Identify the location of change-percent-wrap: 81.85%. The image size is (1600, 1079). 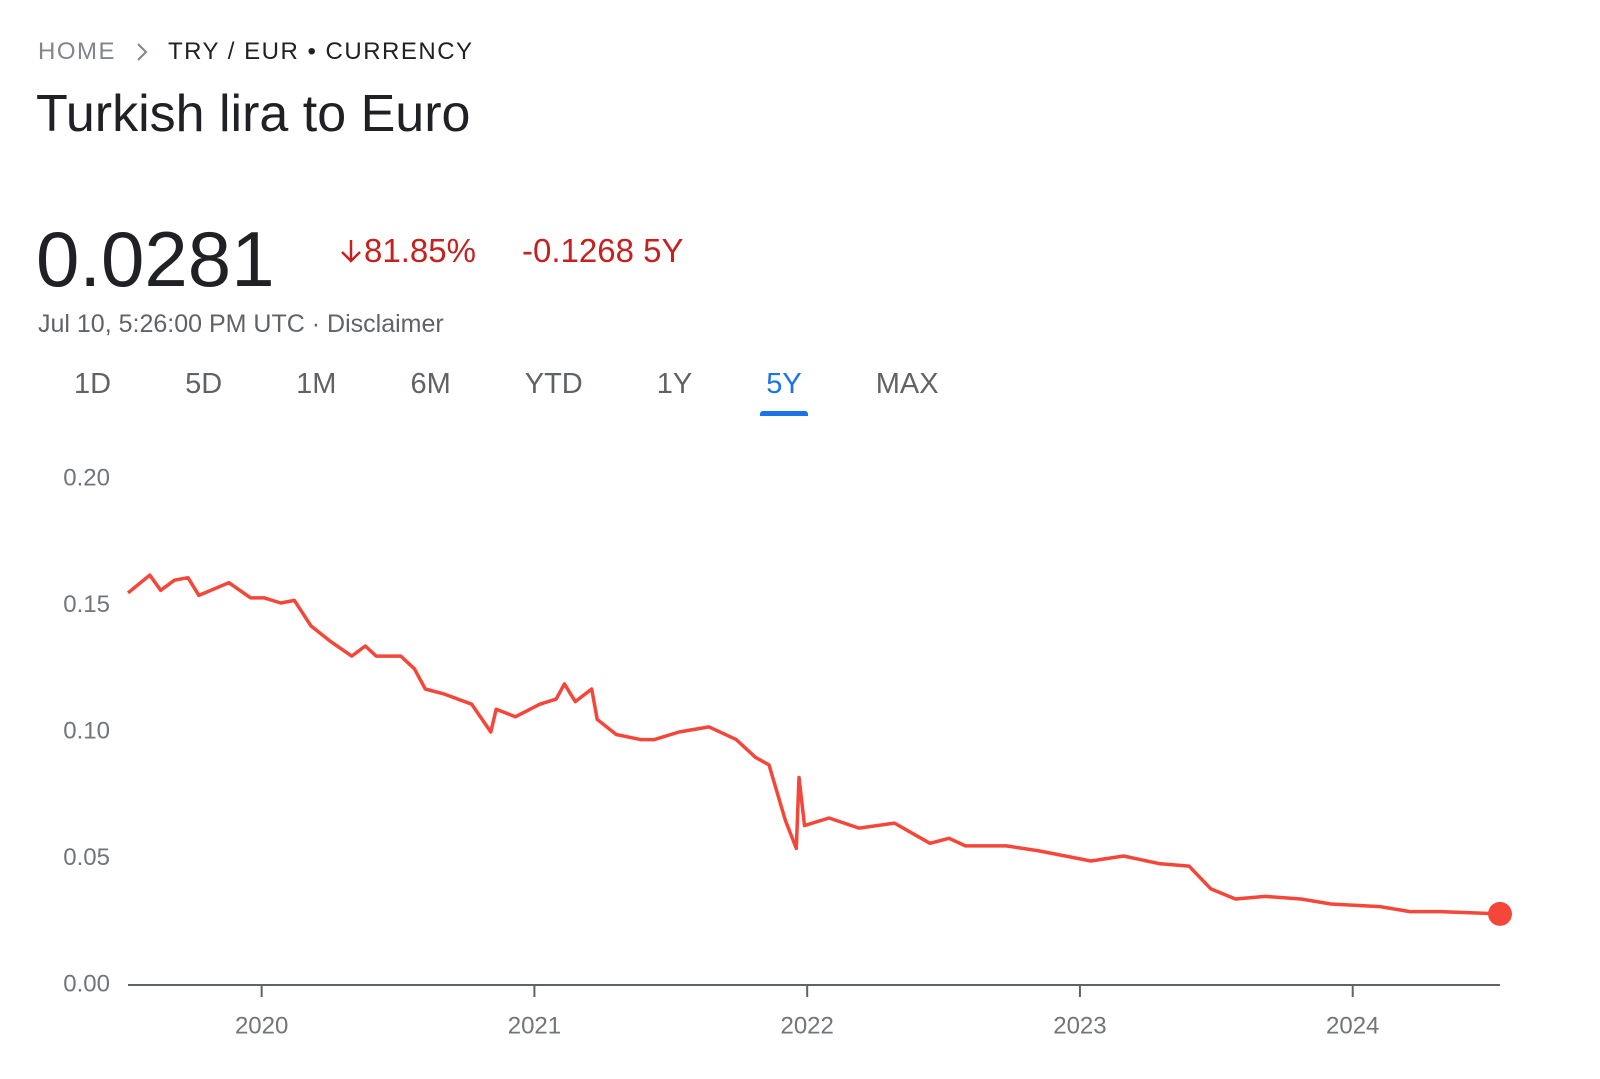
(407, 251).